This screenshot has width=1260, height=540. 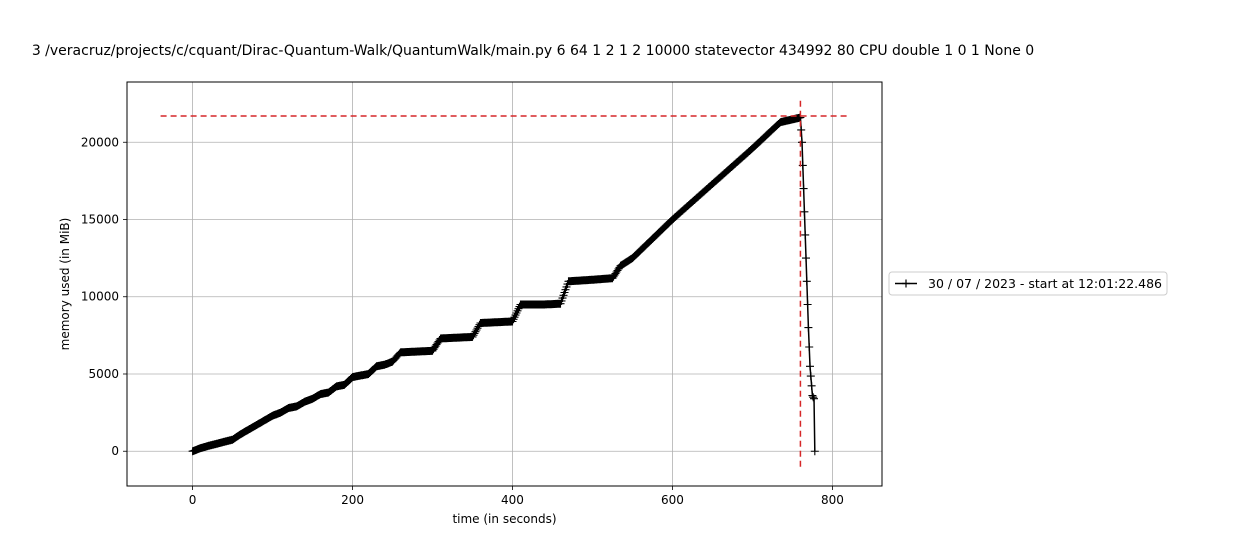 What do you see at coordinates (504, 519) in the screenshot?
I see `x-axis-label: time (in seconds)` at bounding box center [504, 519].